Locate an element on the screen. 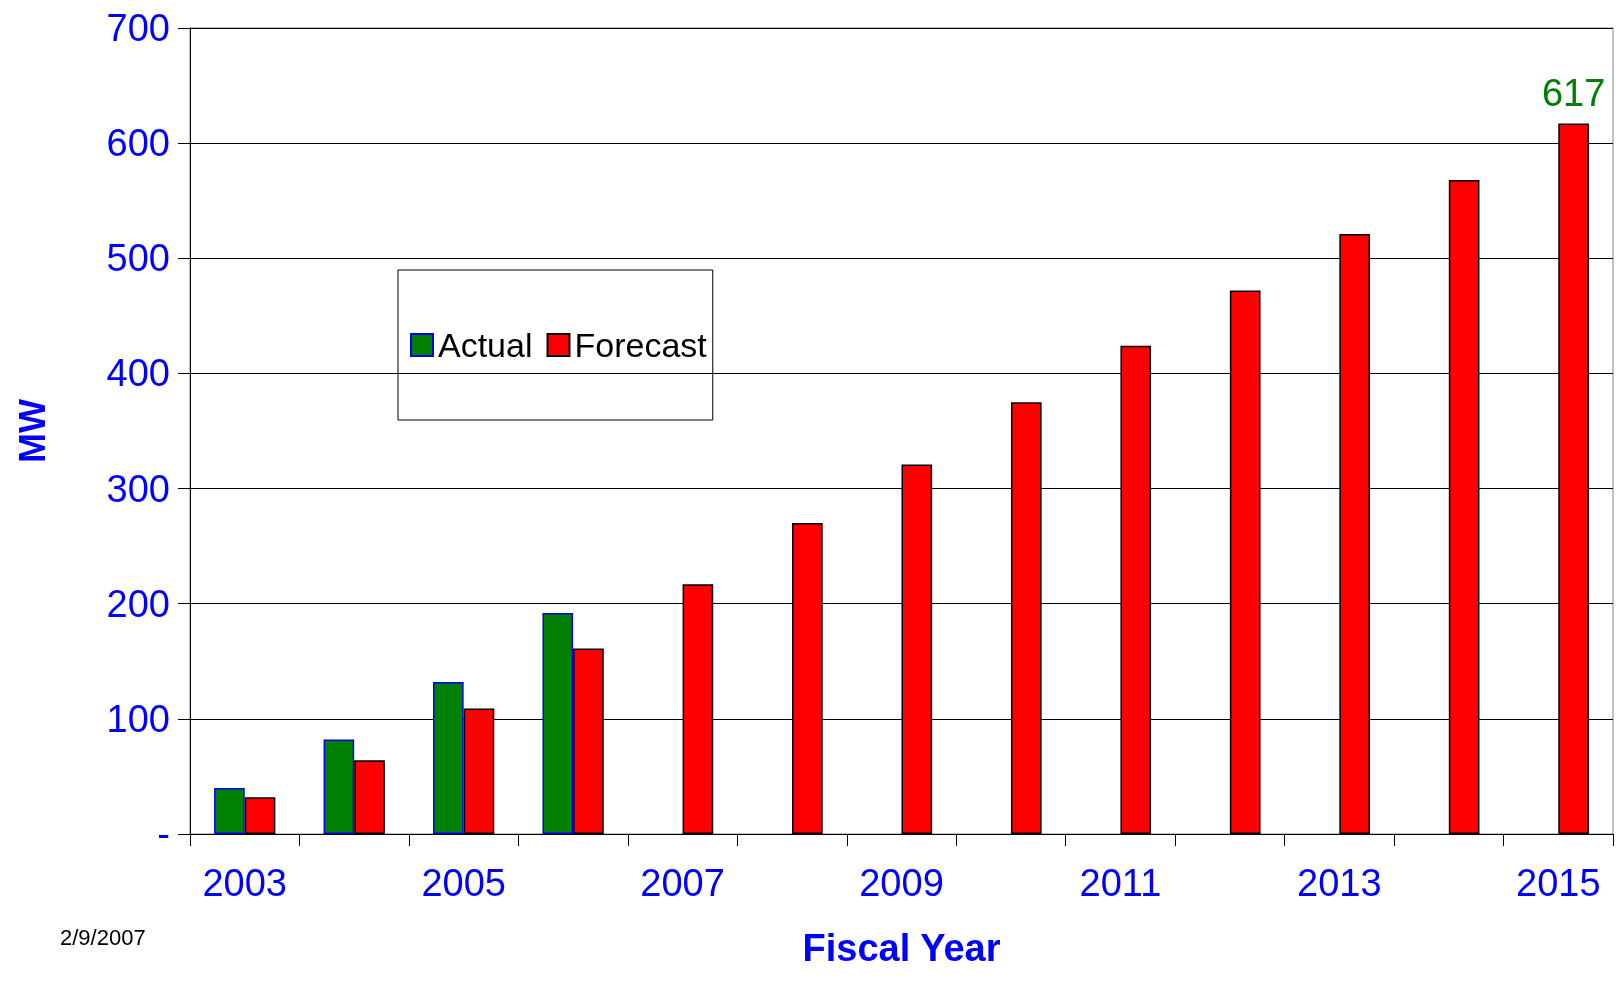 The width and height of the screenshot is (1619, 984). x-tick-label: 2009 is located at coordinates (901, 883).